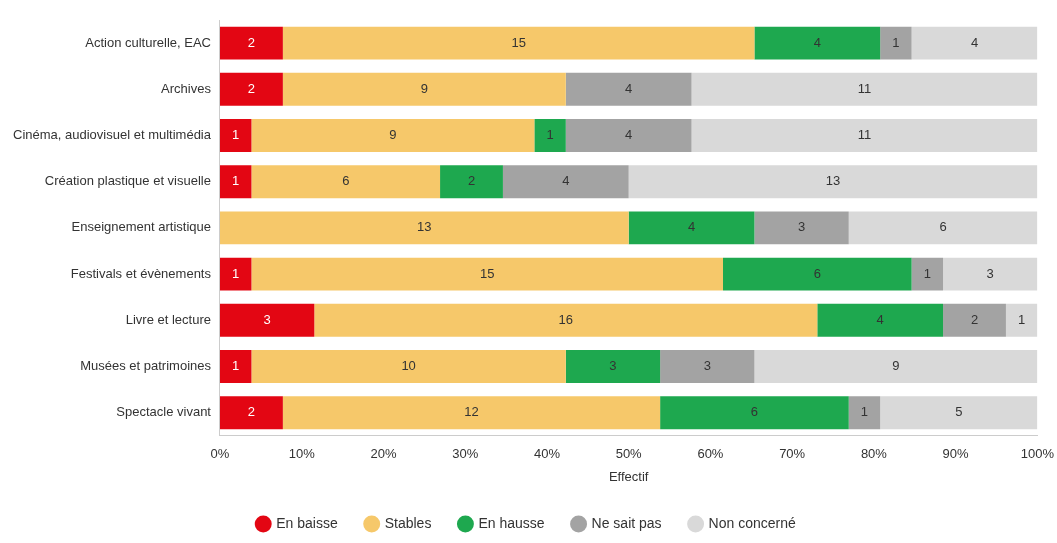 The image size is (1057, 543). What do you see at coordinates (141, 273) in the screenshot?
I see `y-tick-label: Festivals et évènements` at bounding box center [141, 273].